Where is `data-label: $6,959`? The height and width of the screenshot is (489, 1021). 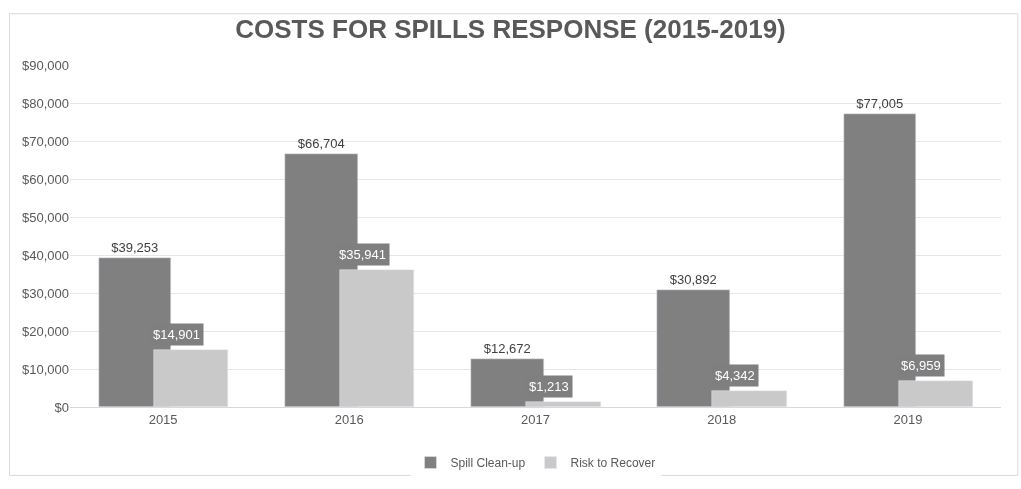
data-label: $6,959 is located at coordinates (921, 365).